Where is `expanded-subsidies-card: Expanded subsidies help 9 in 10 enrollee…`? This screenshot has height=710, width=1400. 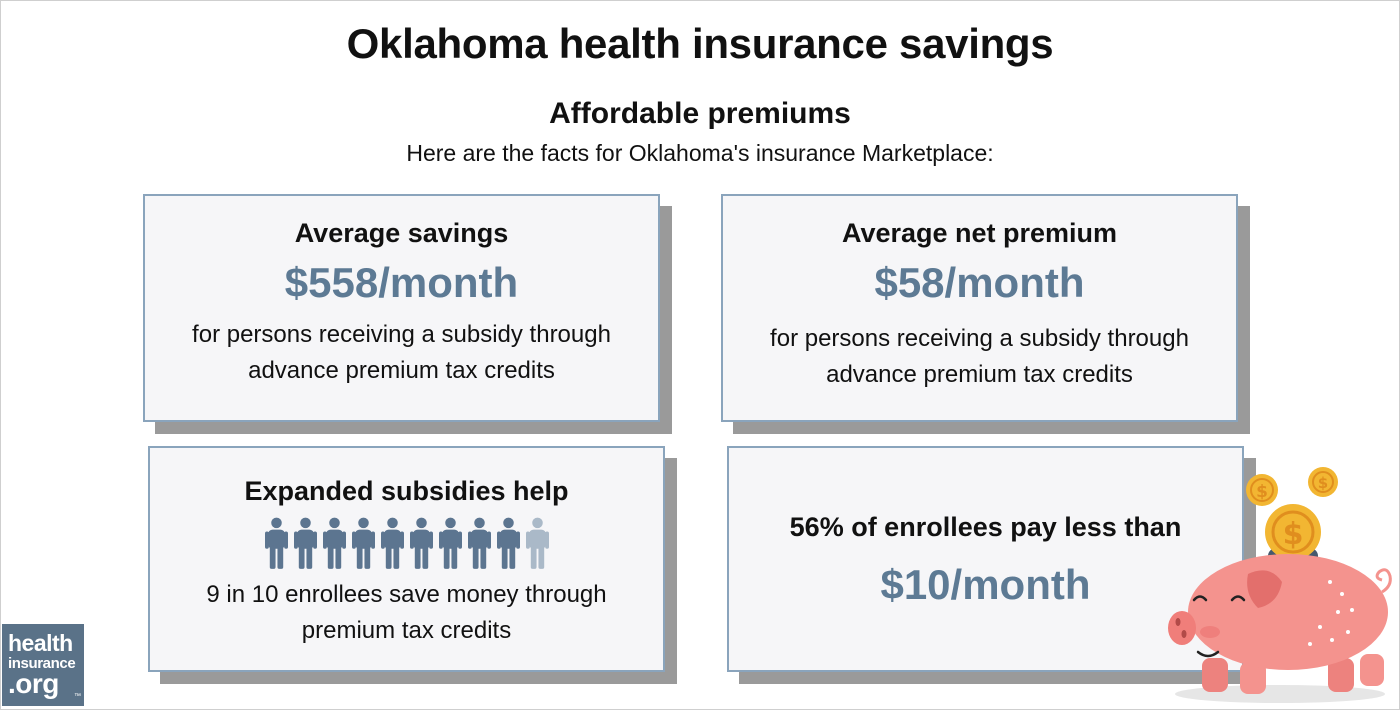
expanded-subsidies-card: Expanded subsidies help 9 in 10 enrollee… is located at coordinates (406, 559).